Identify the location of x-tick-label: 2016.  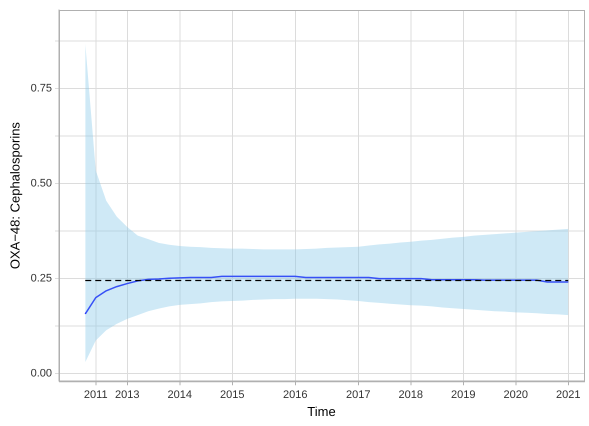
(295, 394).